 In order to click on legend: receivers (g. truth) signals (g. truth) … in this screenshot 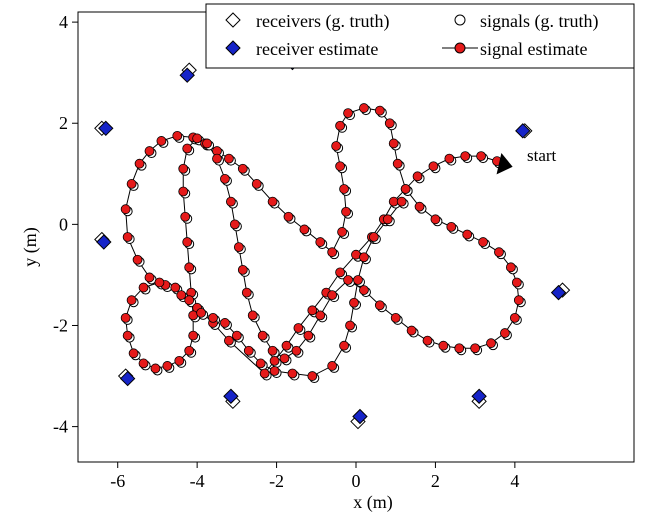, I will do `click(420, 36)`.